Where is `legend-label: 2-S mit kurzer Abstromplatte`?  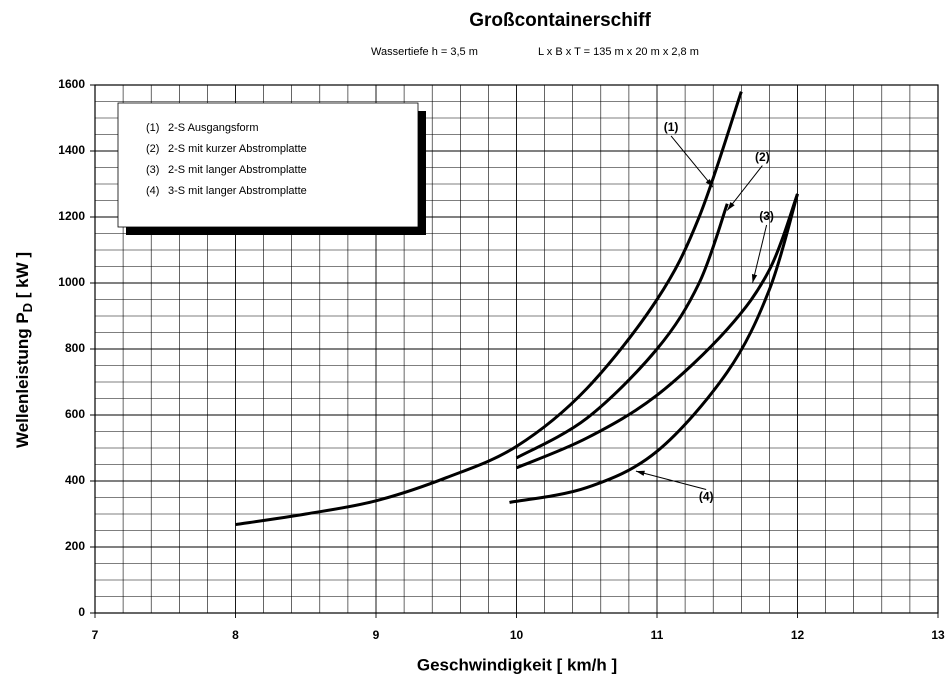 legend-label: 2-S mit kurzer Abstromplatte is located at coordinates (237, 149).